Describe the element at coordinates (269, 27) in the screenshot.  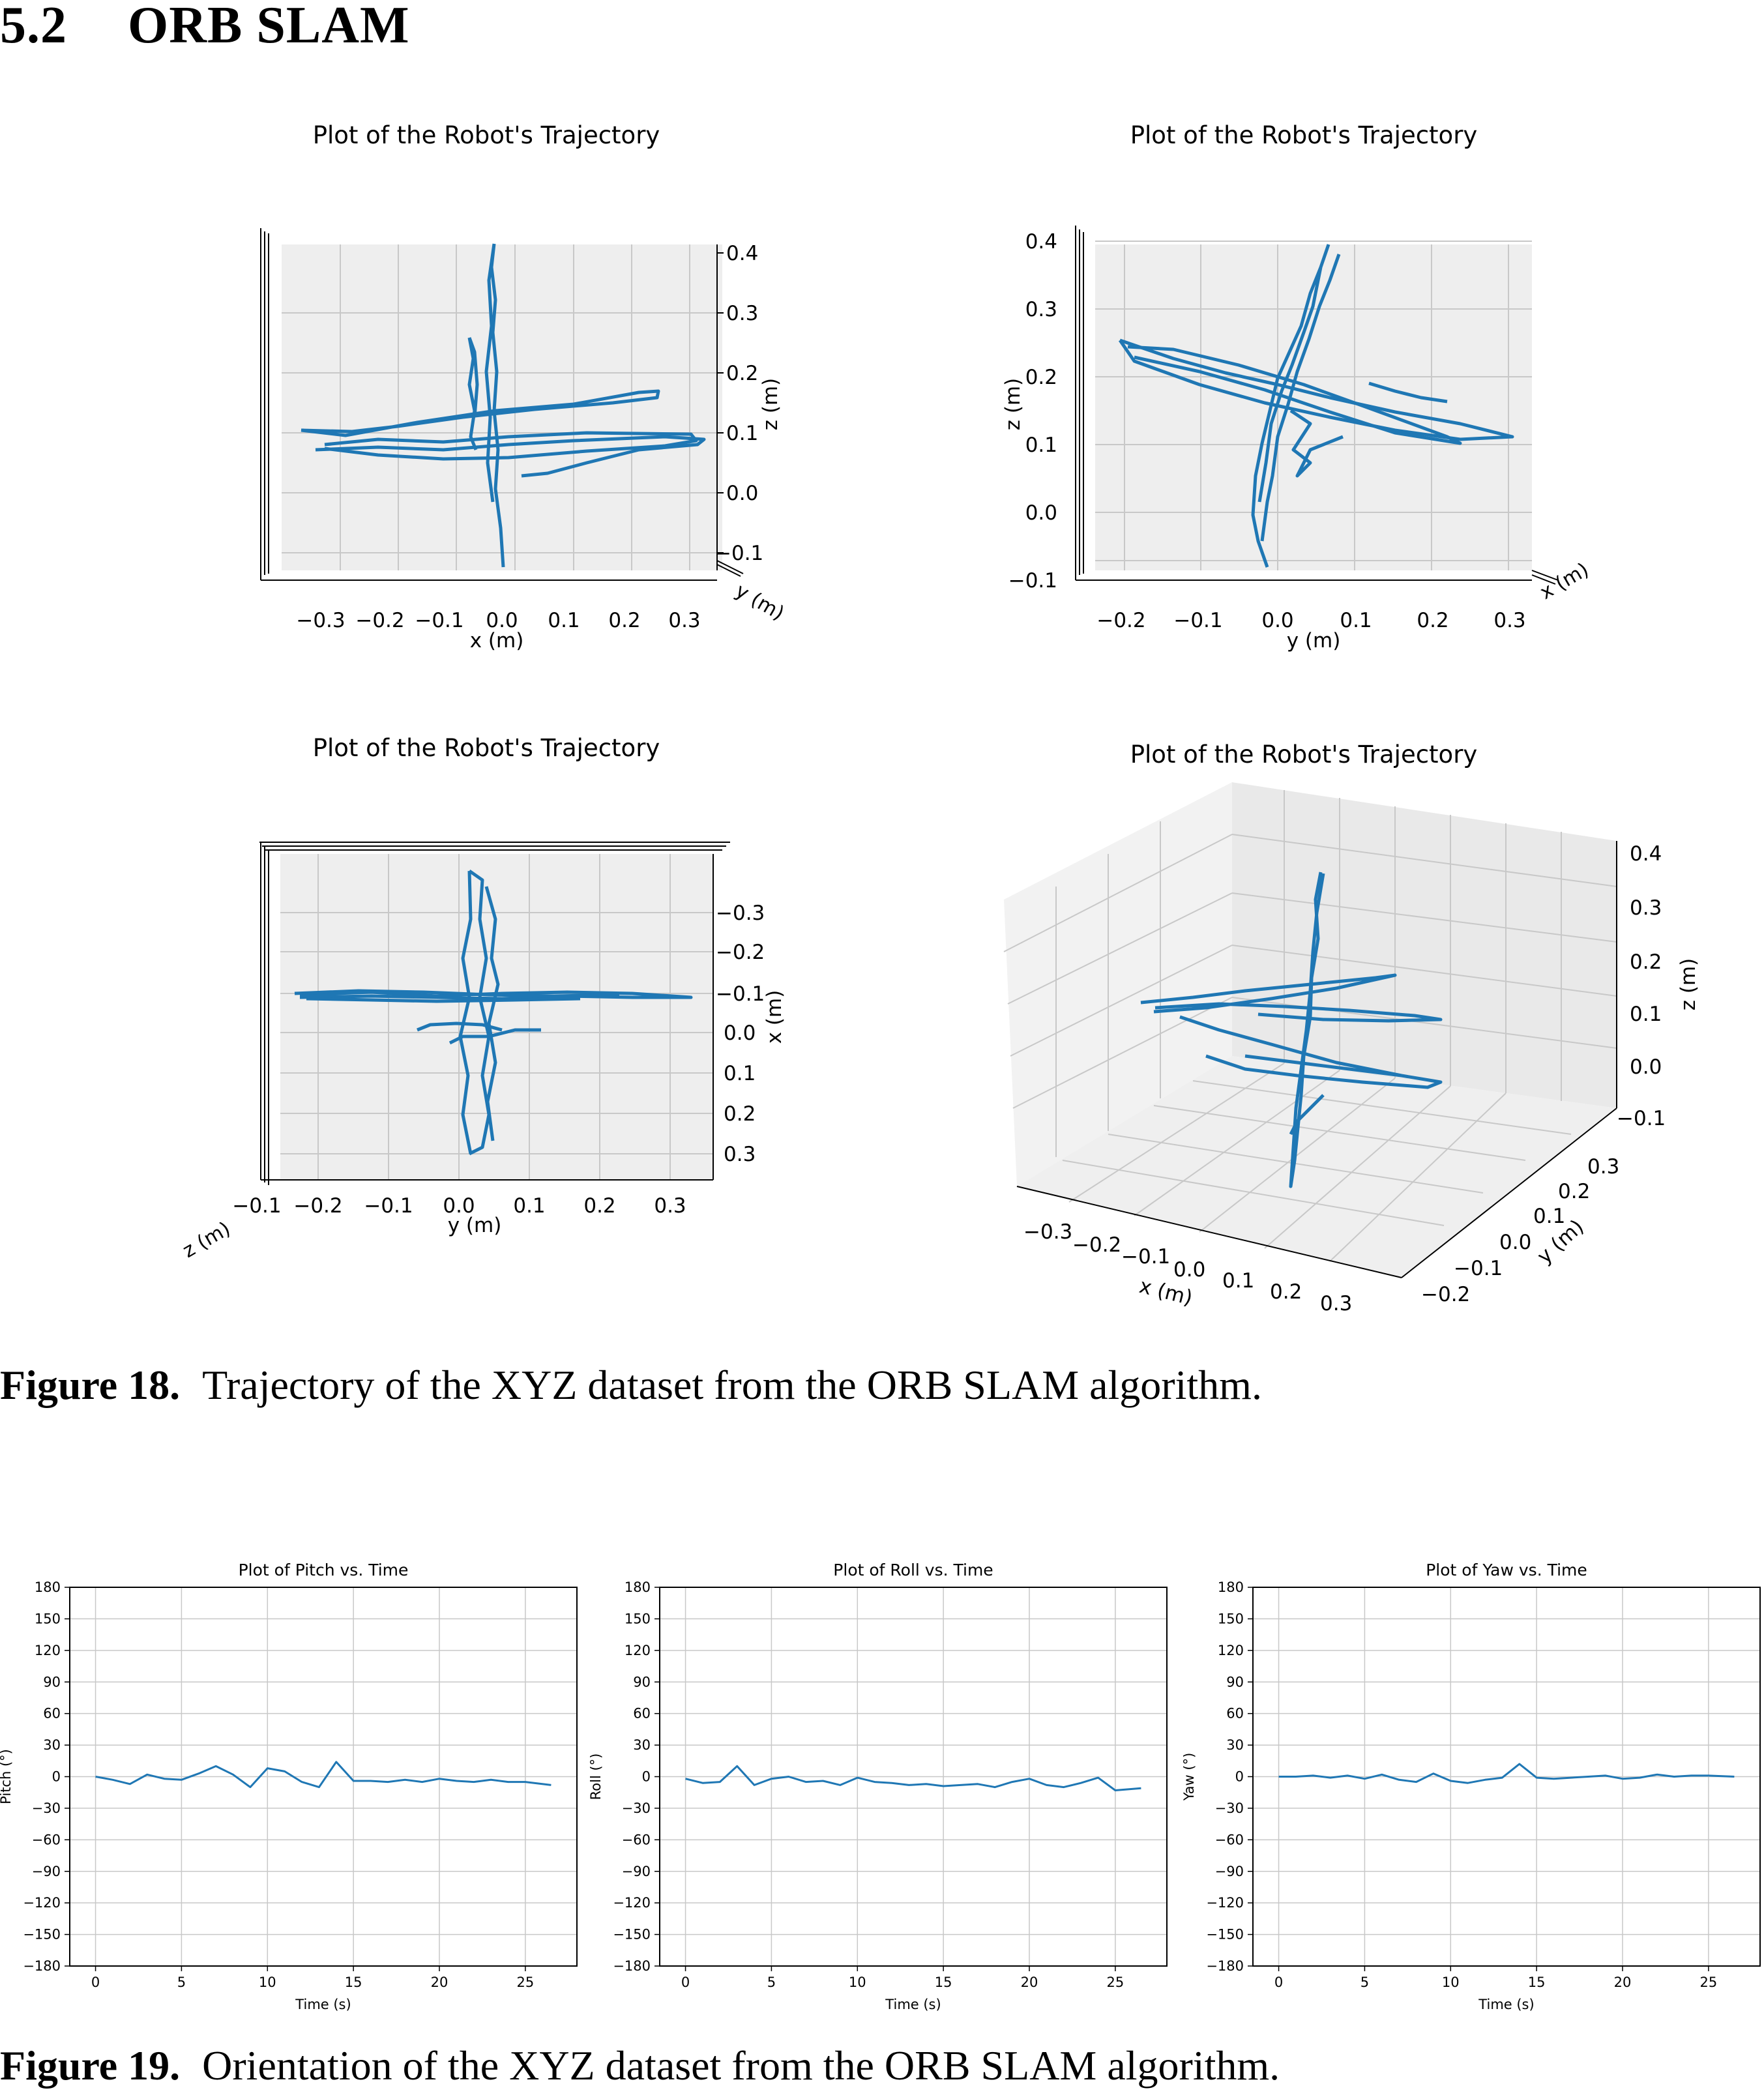
I see `section-title: ORB SLAM` at that location.